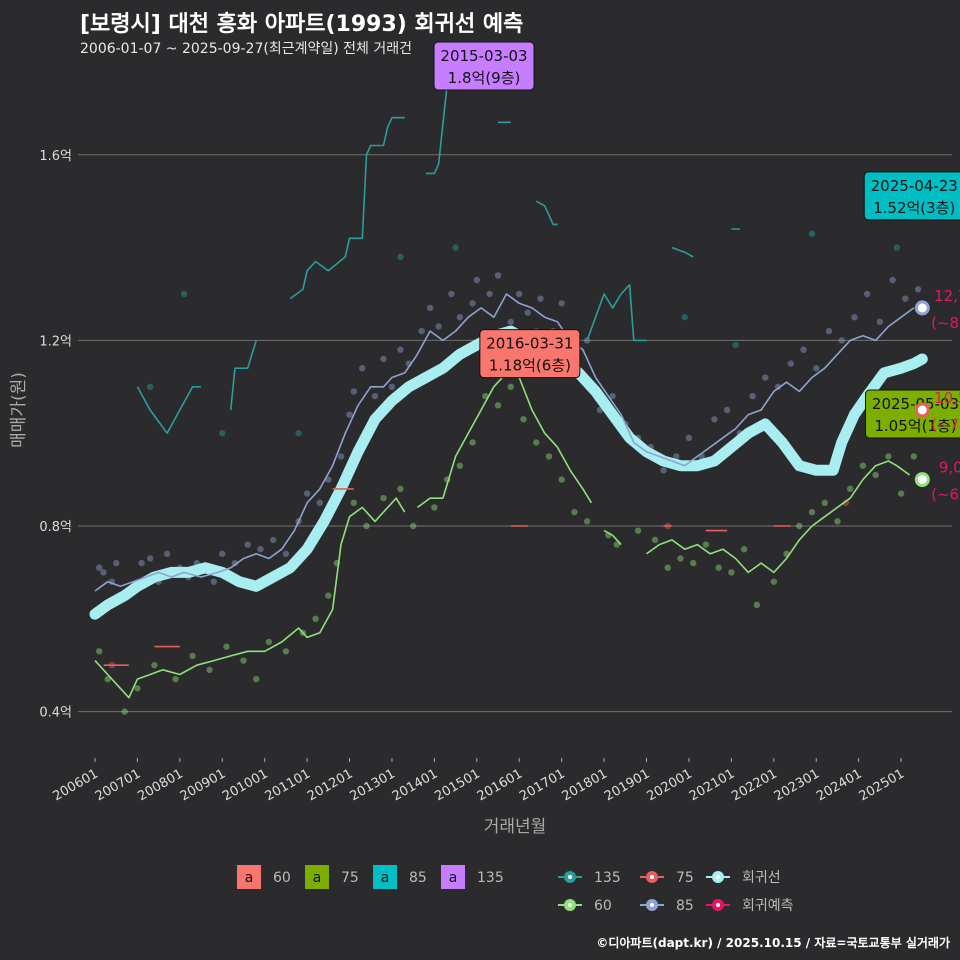 The width and height of the screenshot is (960, 960). What do you see at coordinates (484, 66) in the screenshot?
I see `trade-label: 2015-03-03 1.8억(9층)` at bounding box center [484, 66].